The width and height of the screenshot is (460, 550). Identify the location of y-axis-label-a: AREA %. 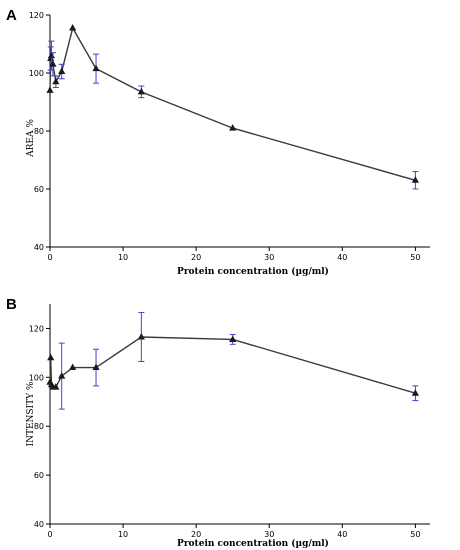
(31, 138).